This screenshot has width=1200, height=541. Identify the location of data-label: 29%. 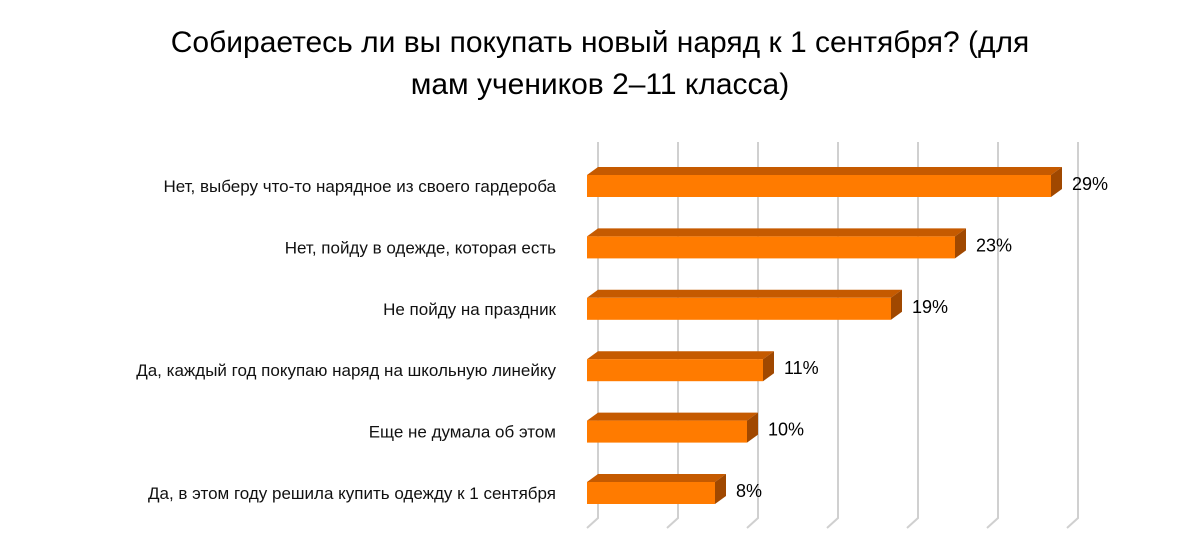
(1090, 184).